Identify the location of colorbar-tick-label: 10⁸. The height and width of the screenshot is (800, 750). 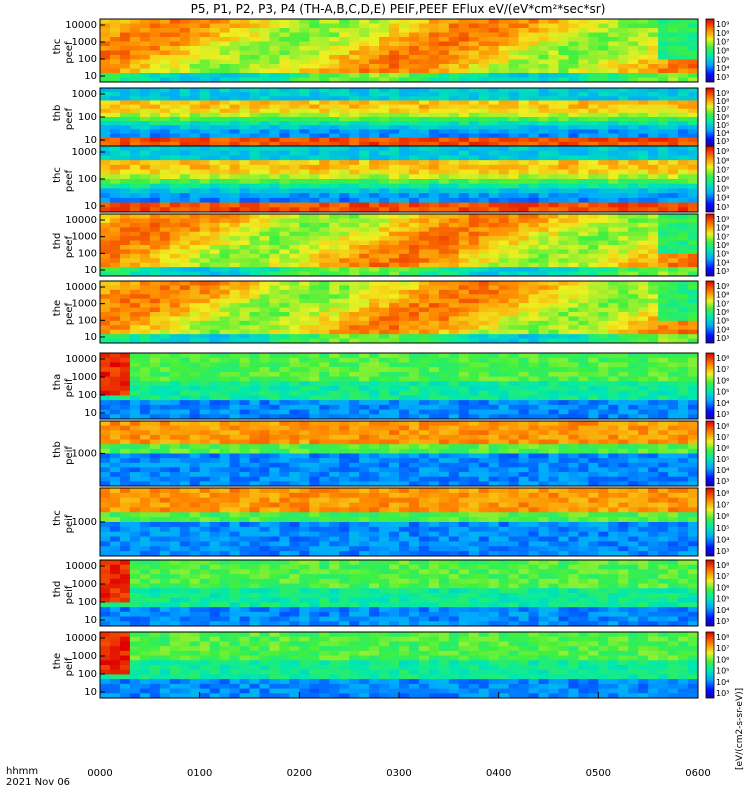
(722, 101).